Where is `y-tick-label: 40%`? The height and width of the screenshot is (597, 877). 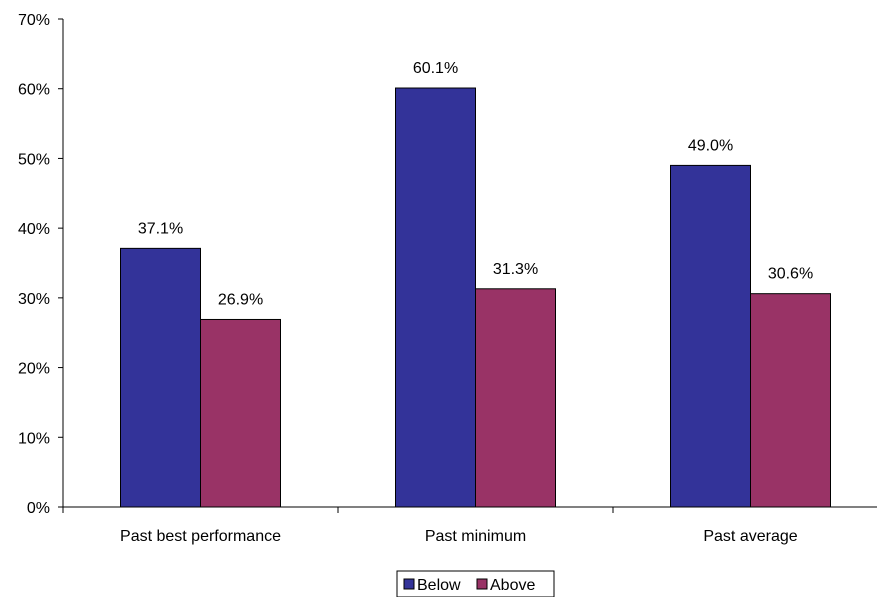 y-tick-label: 40% is located at coordinates (34, 229).